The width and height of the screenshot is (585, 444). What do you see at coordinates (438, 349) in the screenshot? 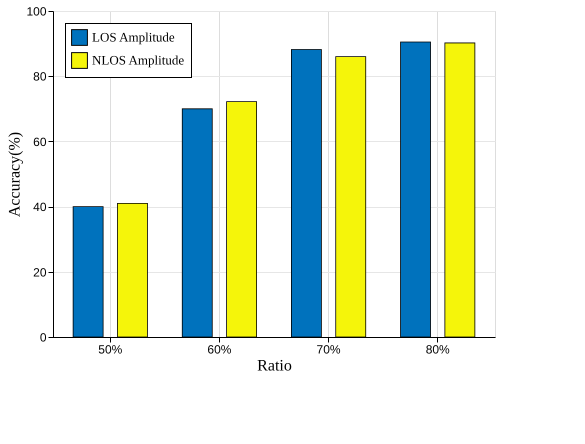
I see `x-tick-label: 80%` at bounding box center [438, 349].